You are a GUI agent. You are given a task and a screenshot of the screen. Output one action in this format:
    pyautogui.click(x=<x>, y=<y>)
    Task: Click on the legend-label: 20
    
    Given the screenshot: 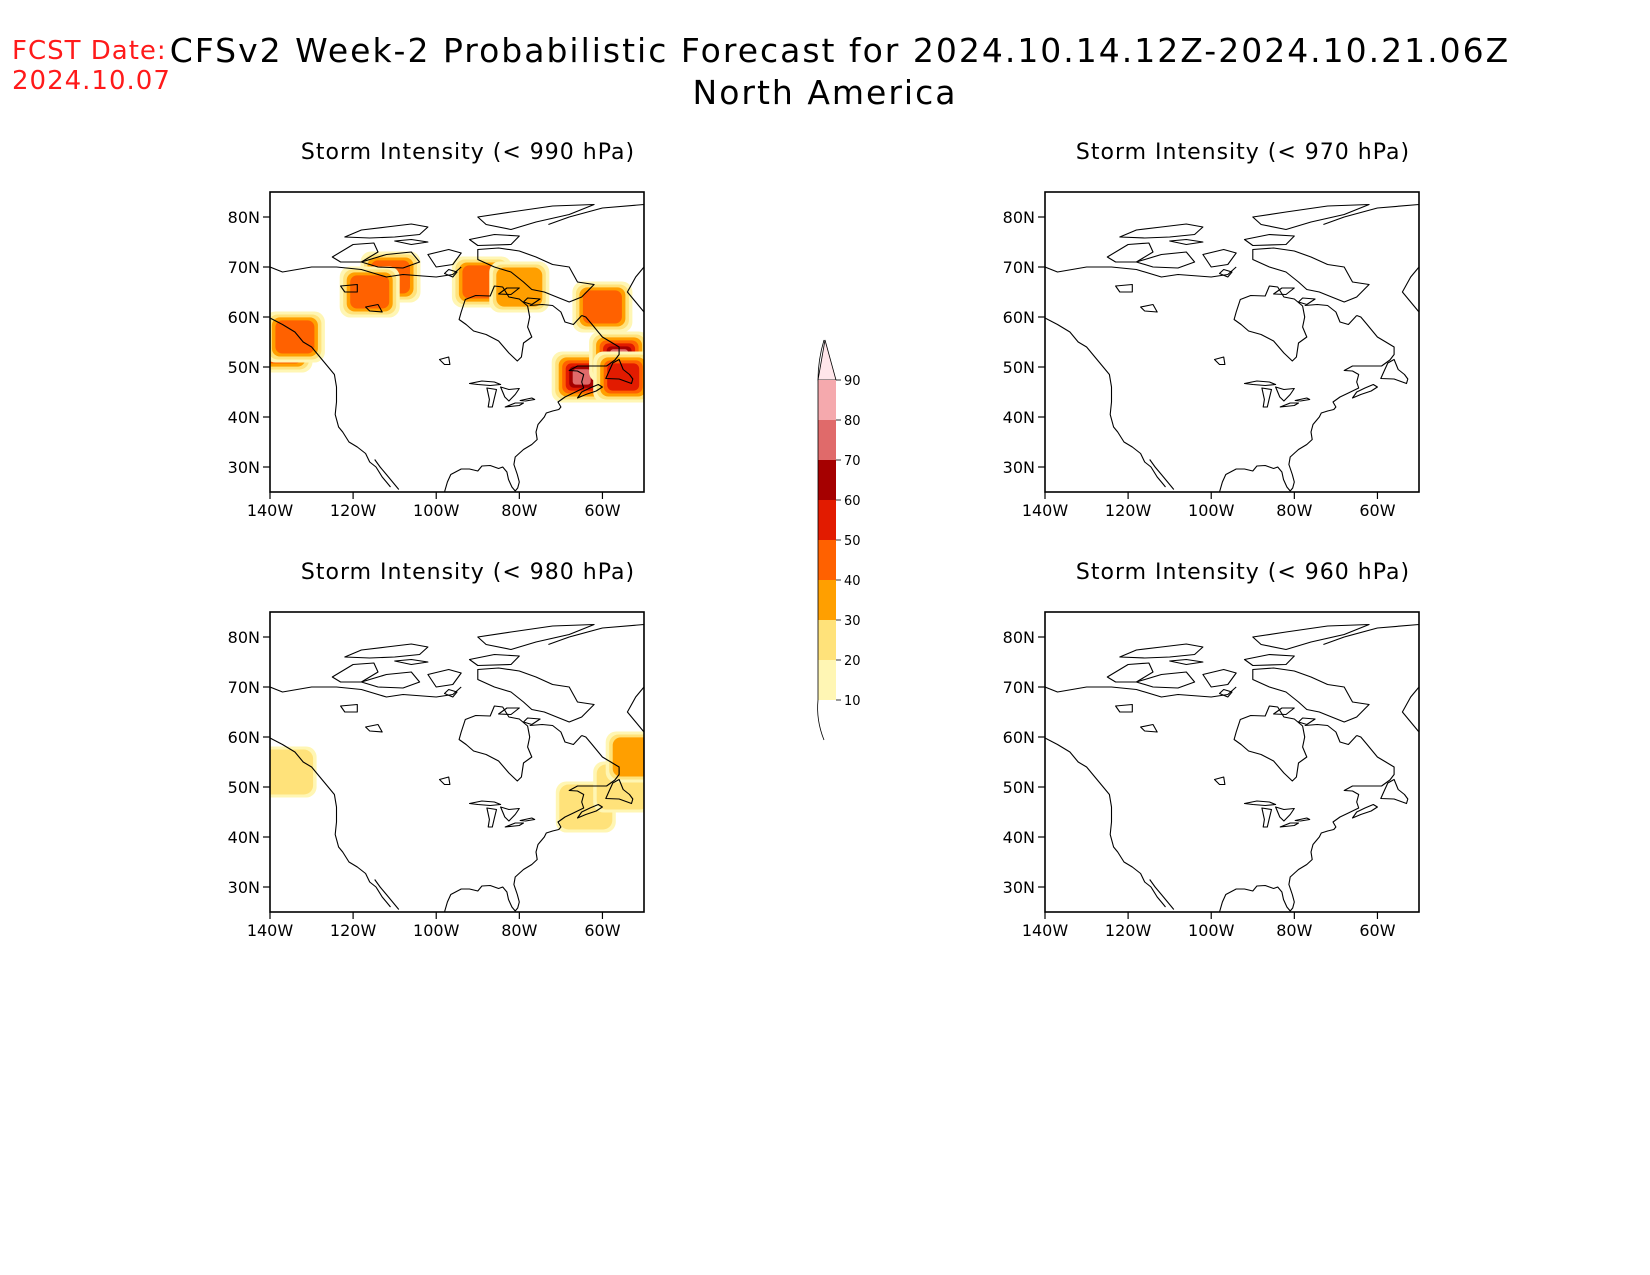 What is the action you would take?
    pyautogui.click(x=852, y=661)
    